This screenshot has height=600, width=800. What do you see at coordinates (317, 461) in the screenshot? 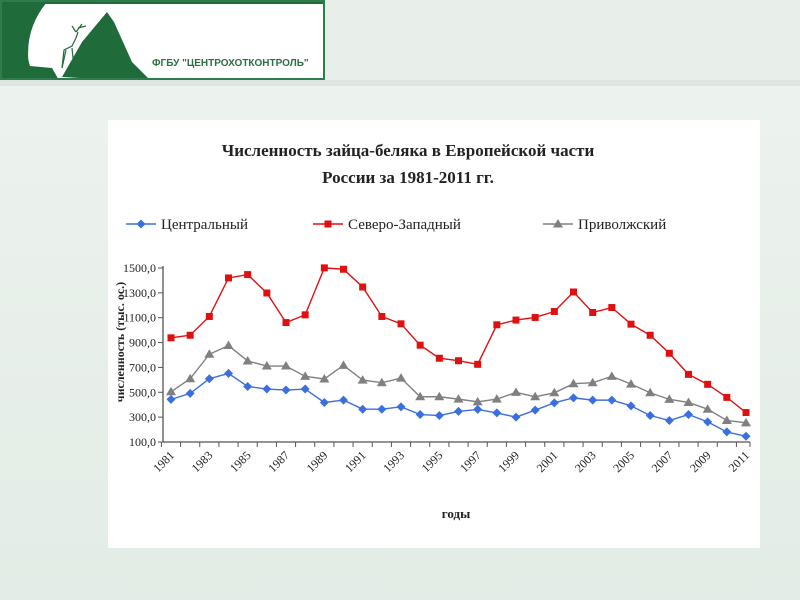
I see `x-tick-label: 1989` at bounding box center [317, 461].